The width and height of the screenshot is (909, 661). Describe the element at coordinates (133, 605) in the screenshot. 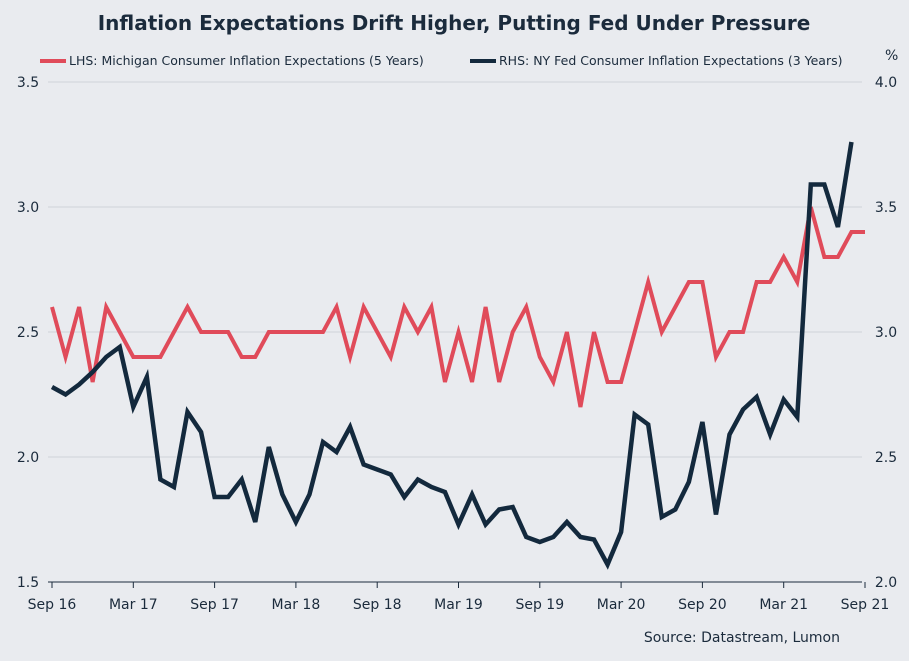

I see `x-tick-label: Mar 17` at that location.